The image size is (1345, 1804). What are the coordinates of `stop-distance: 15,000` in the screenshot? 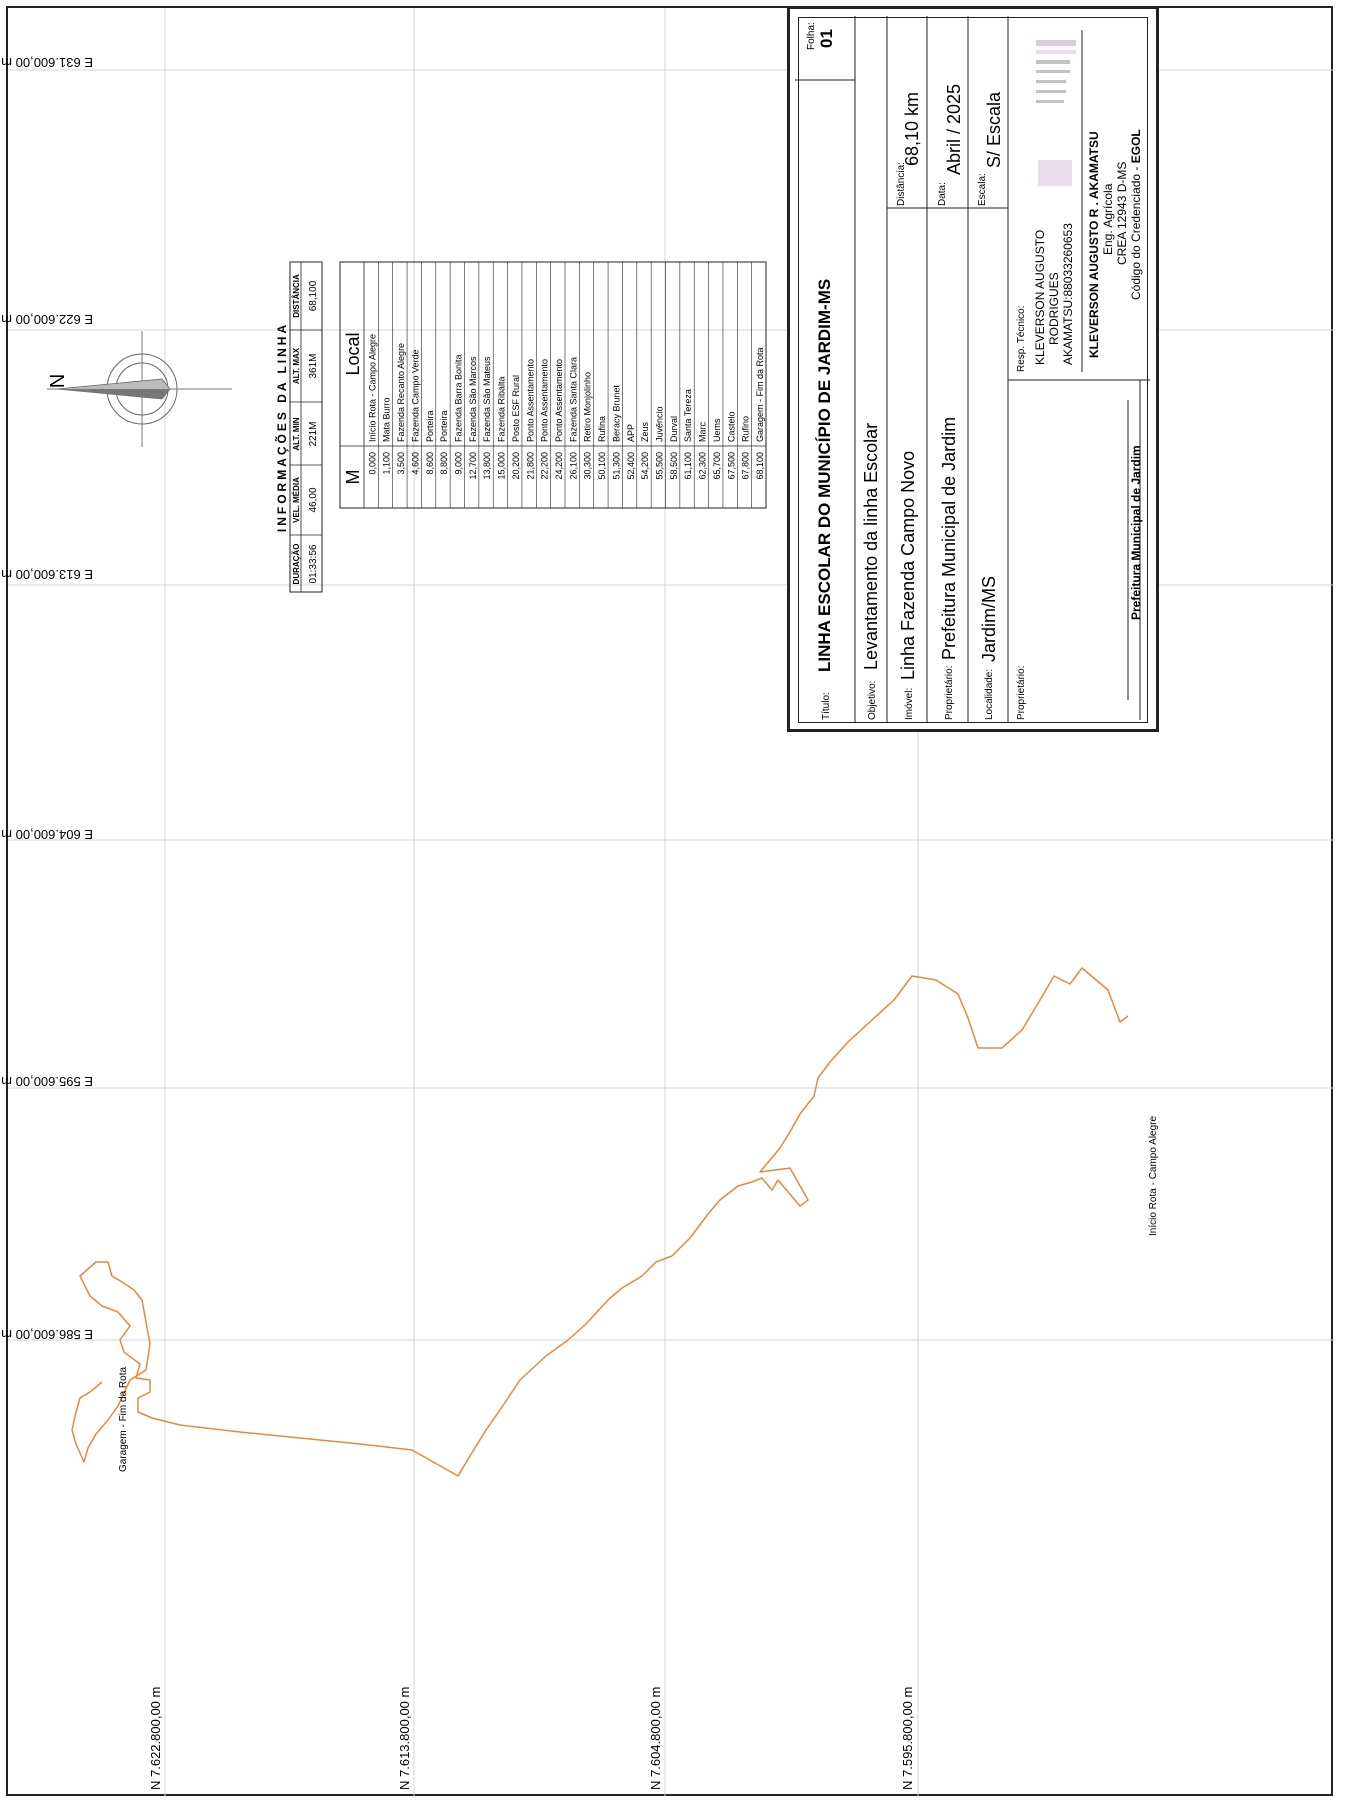 It's located at (502, 466).